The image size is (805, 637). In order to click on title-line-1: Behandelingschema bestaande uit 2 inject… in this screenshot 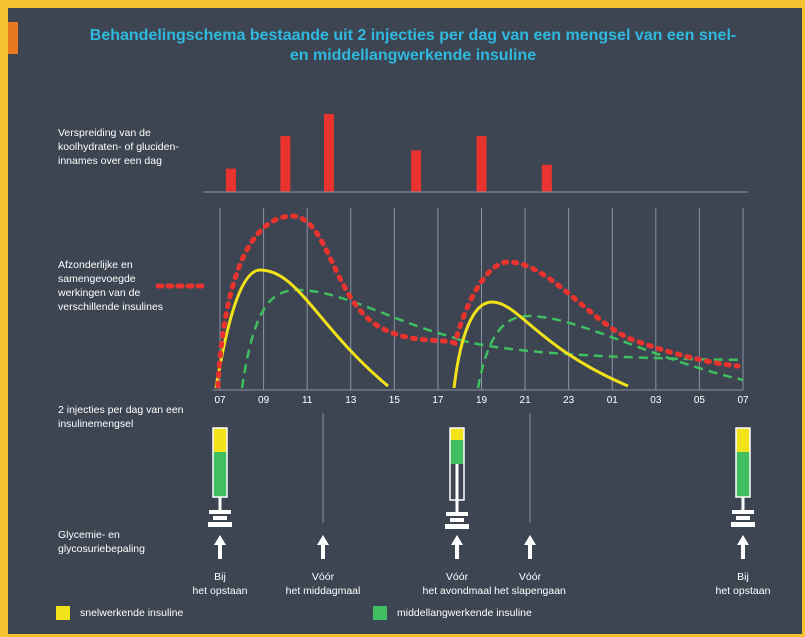, I will do `click(413, 35)`.